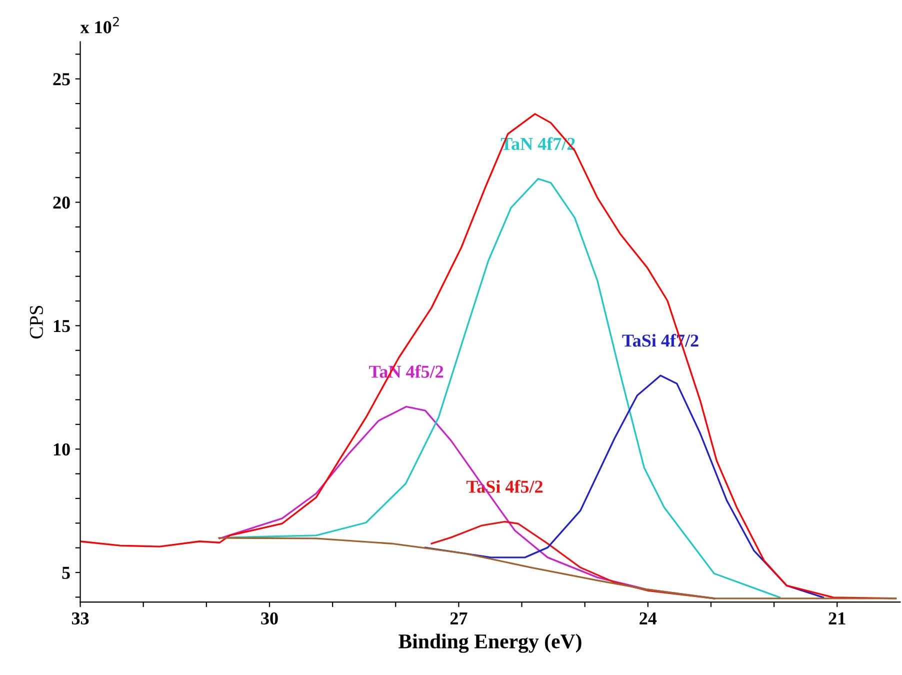 This screenshot has width=902, height=675. Describe the element at coordinates (99, 25) in the screenshot. I see `text: x 10$^{2}$` at that location.